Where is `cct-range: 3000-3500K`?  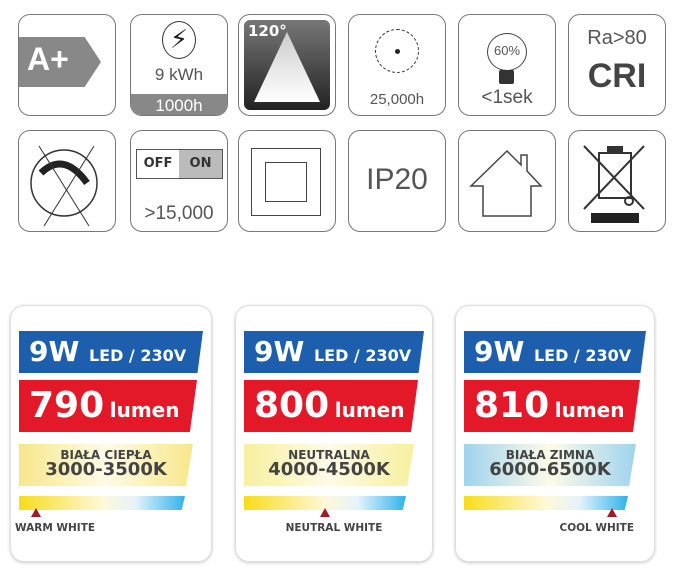 cct-range: 3000-3500K is located at coordinates (106, 469).